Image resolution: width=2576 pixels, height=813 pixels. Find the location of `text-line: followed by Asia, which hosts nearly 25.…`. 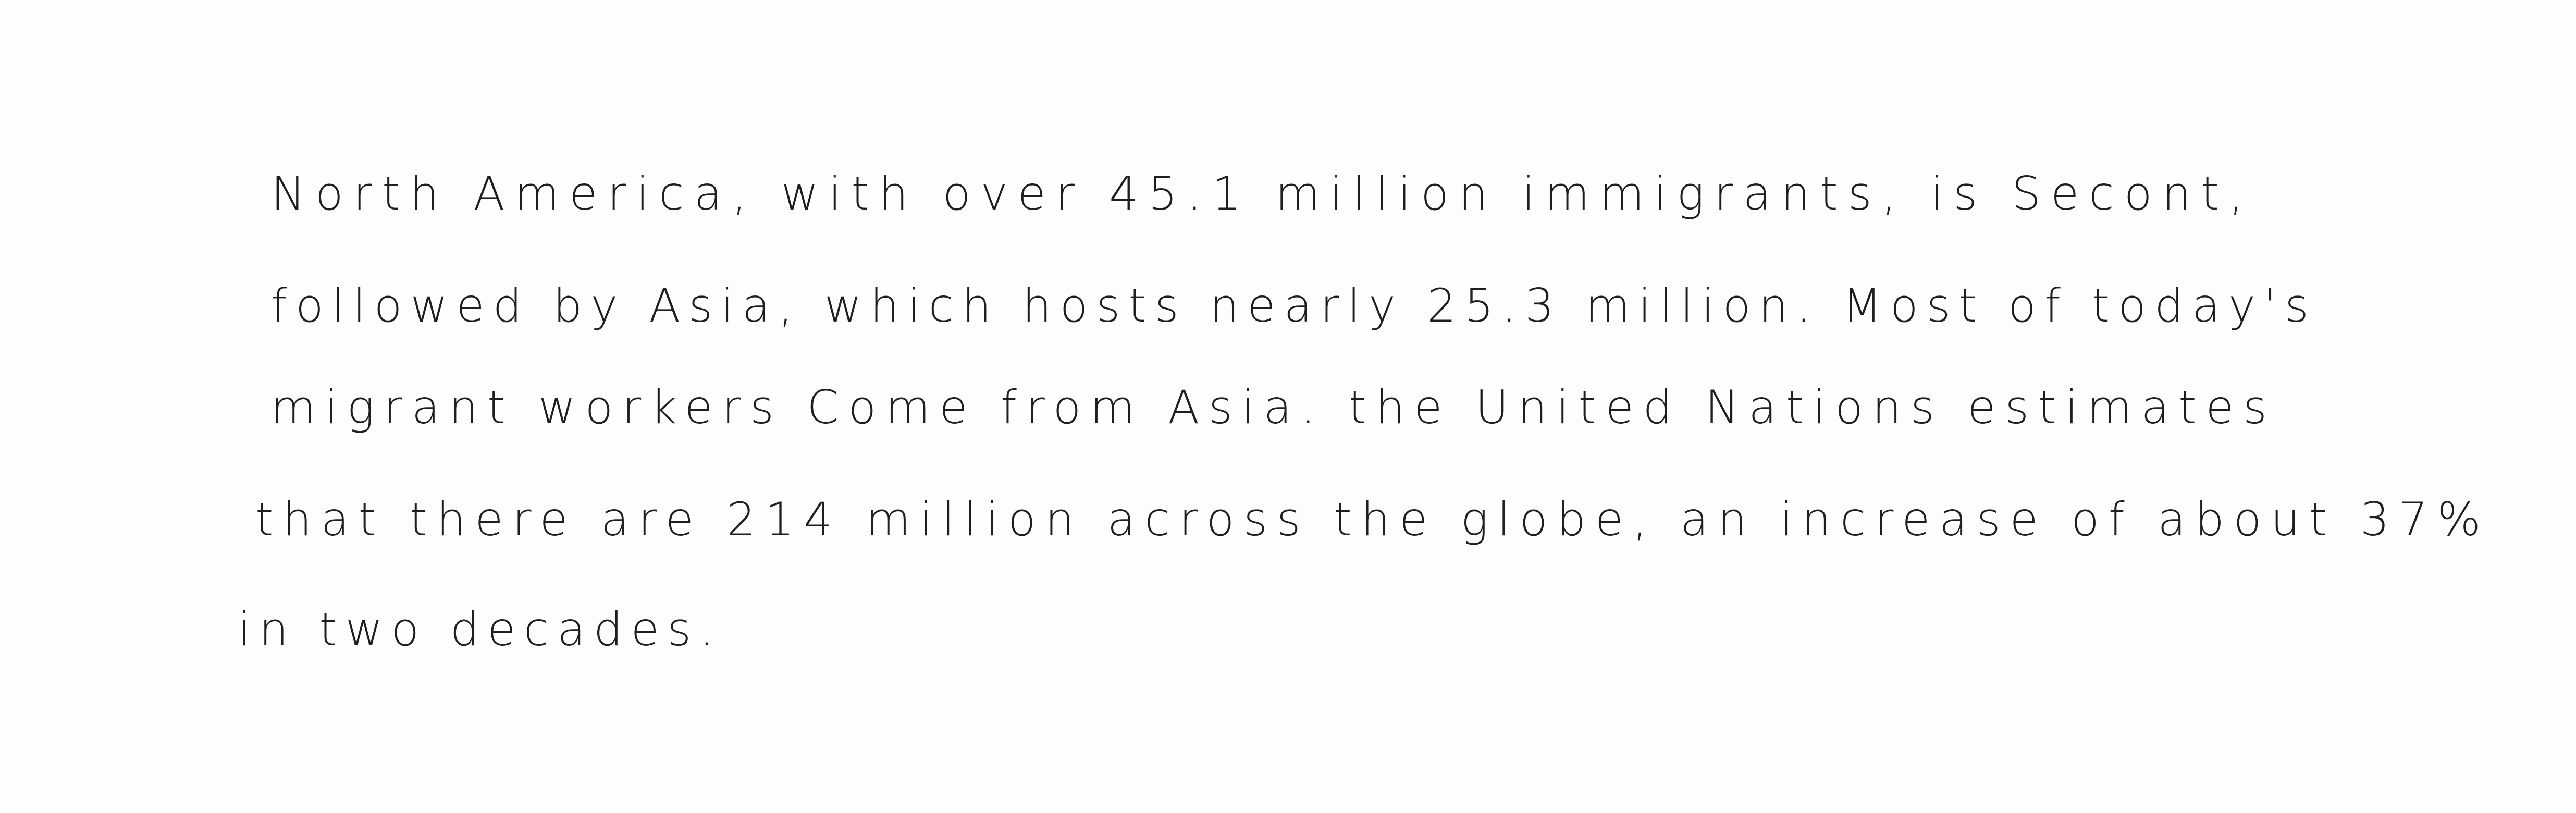

text-line: followed by Asia, which hosts nearly 25.… is located at coordinates (1290, 305).